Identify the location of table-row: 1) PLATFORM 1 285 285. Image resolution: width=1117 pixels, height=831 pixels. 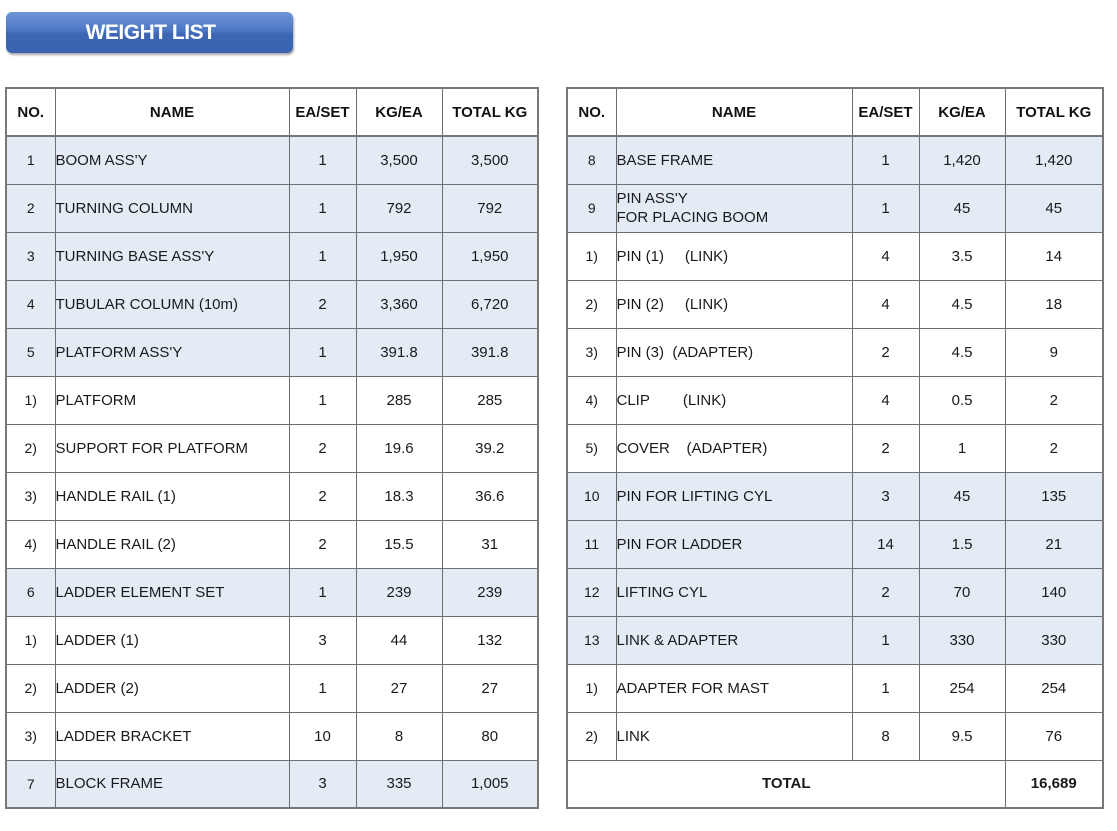
(272, 400).